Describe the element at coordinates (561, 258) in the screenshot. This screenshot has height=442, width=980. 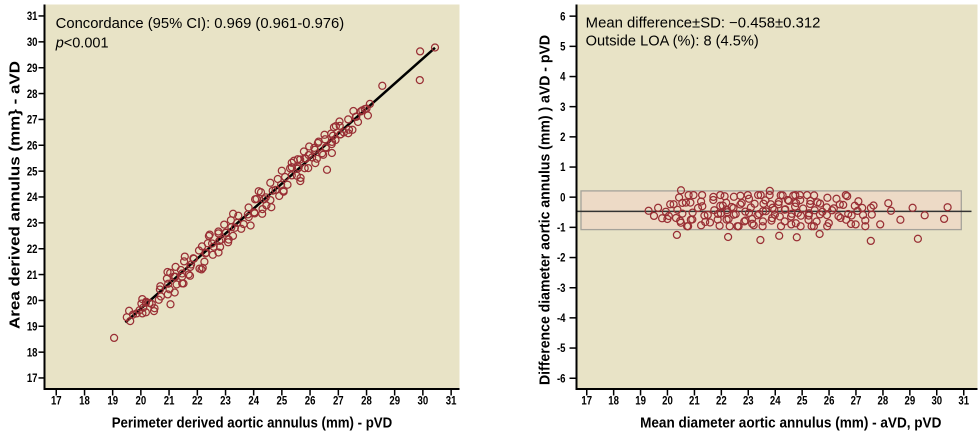
I see `svg-text: -2` at that location.